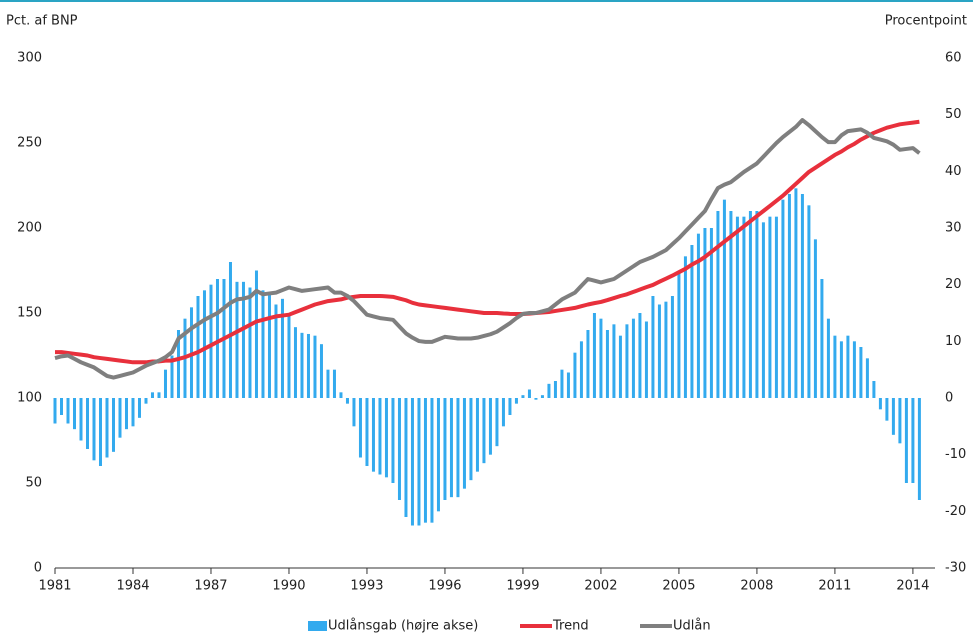 The height and width of the screenshot is (633, 973). Describe the element at coordinates (912, 586) in the screenshot. I see `x-tick-label: 2014` at that location.